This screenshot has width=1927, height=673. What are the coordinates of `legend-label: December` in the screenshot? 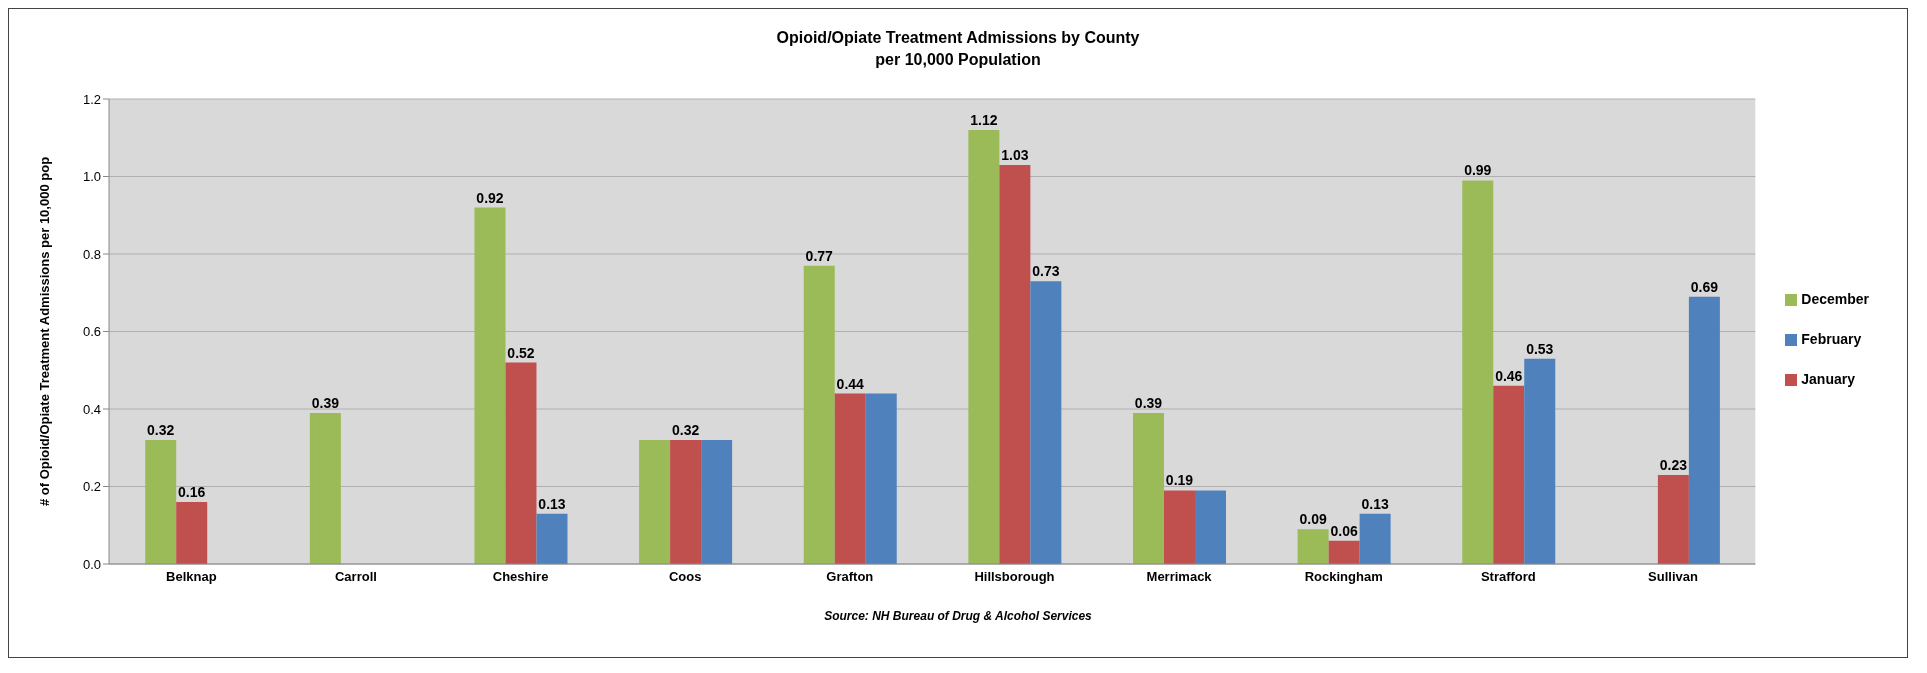 It's located at (1835, 299).